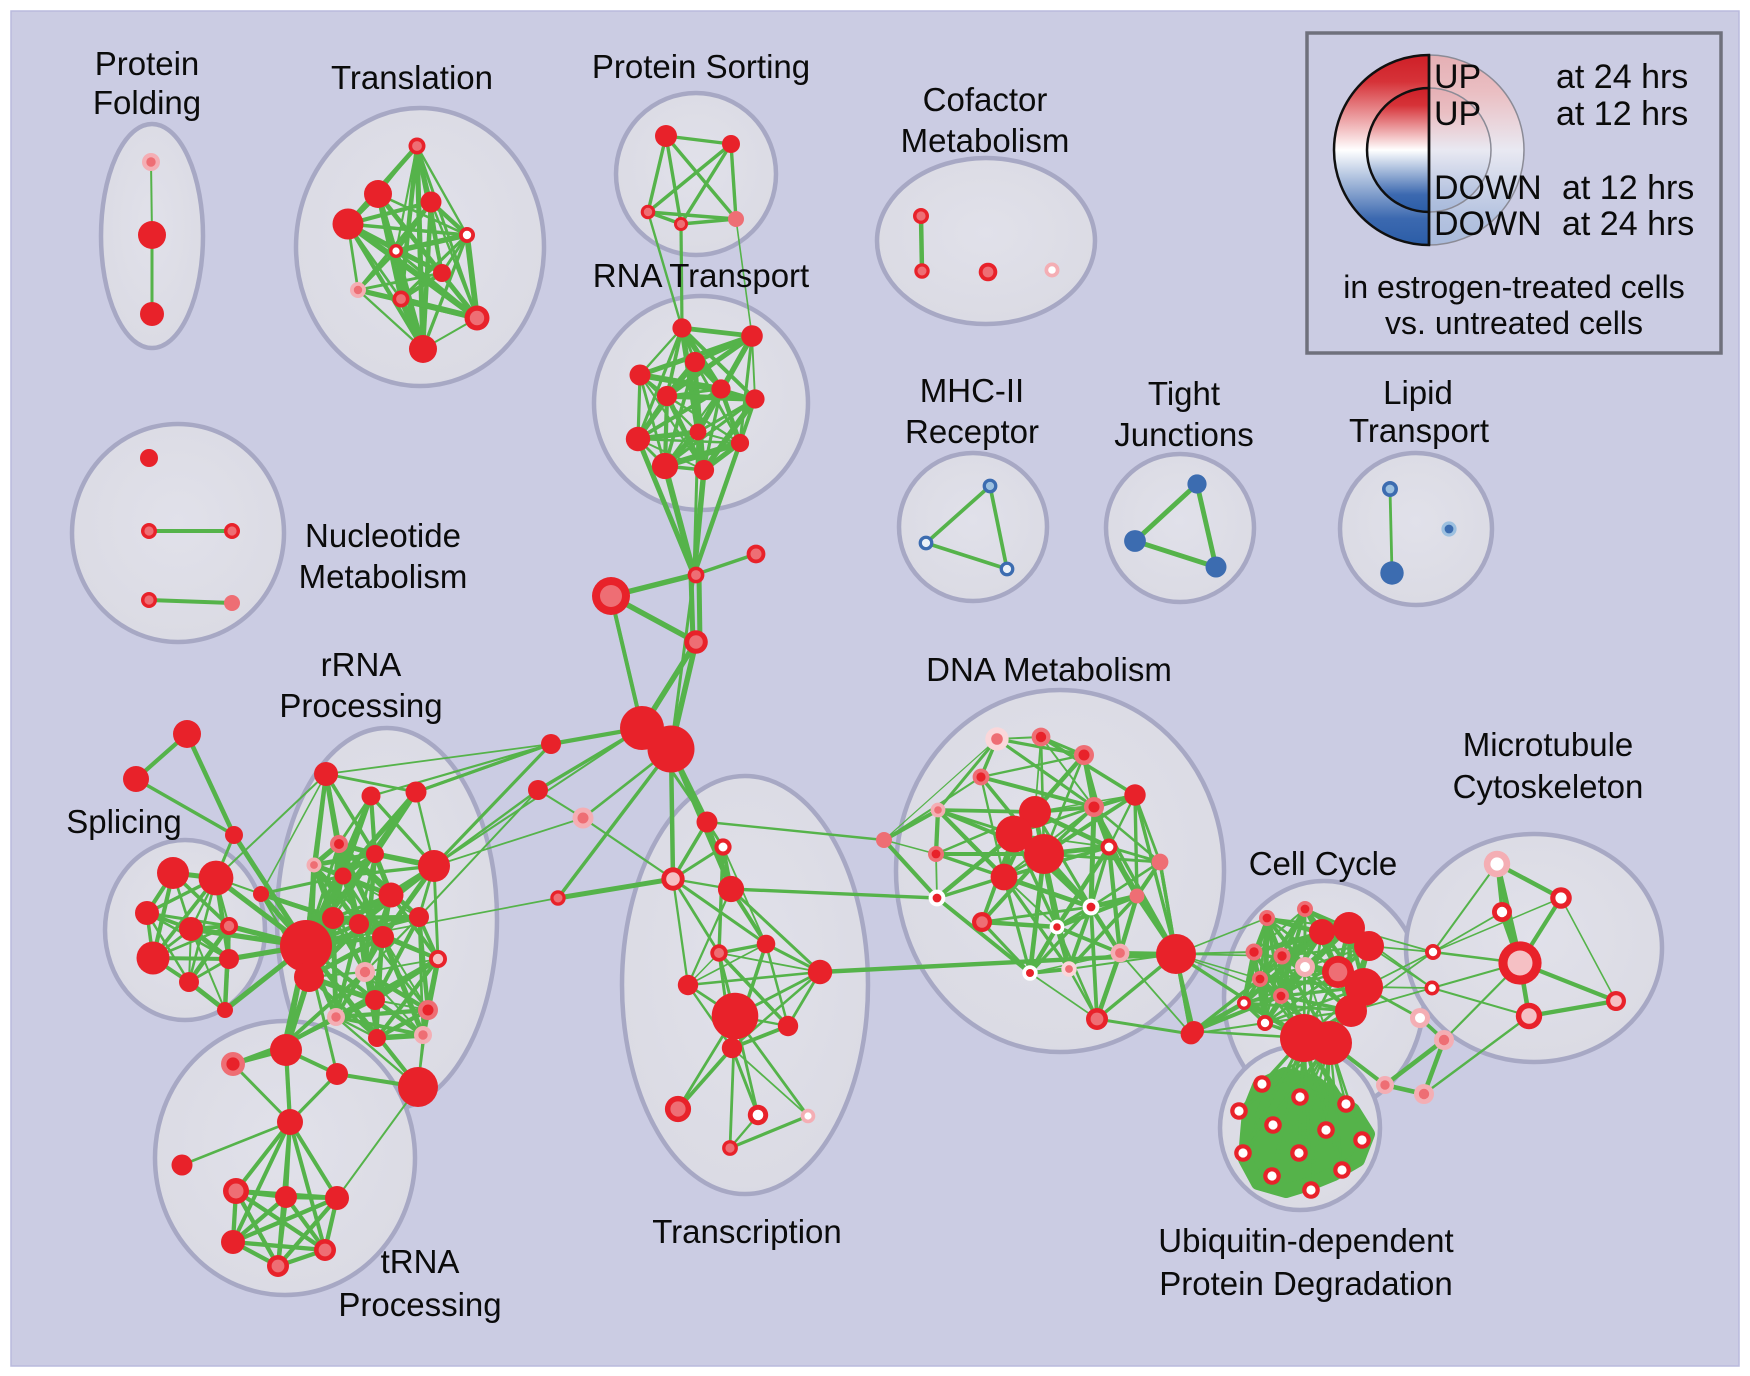 Image resolution: width=1750 pixels, height=1376 pixels. I want to click on svg-text: DNA Metabolism, so click(1049, 669).